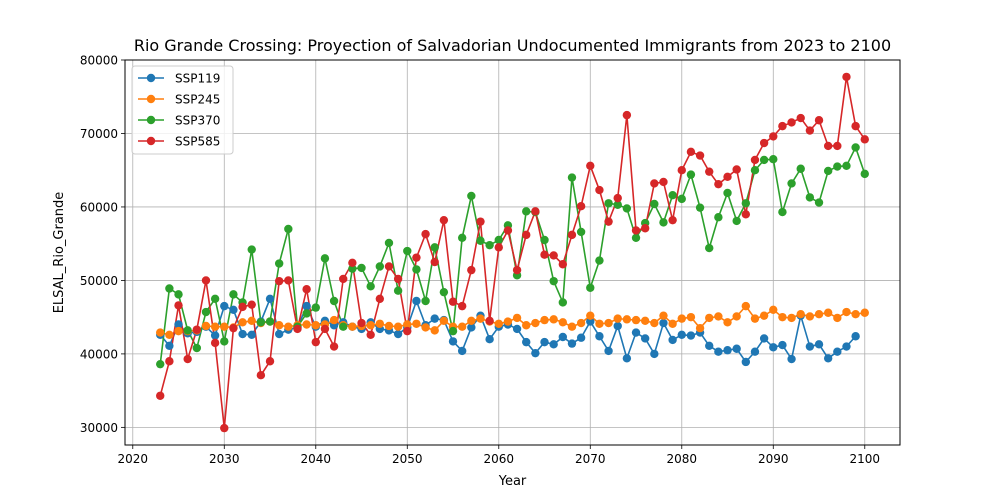 The height and width of the screenshot is (500, 1000). I want to click on legend-box, so click(182, 110).